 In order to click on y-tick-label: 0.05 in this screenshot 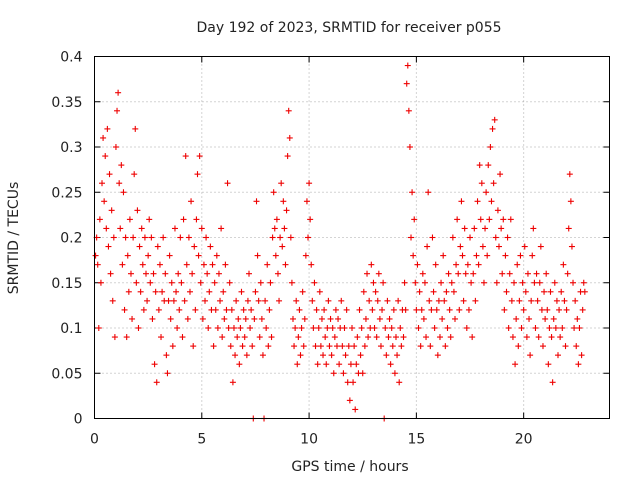, I will do `click(66, 374)`.